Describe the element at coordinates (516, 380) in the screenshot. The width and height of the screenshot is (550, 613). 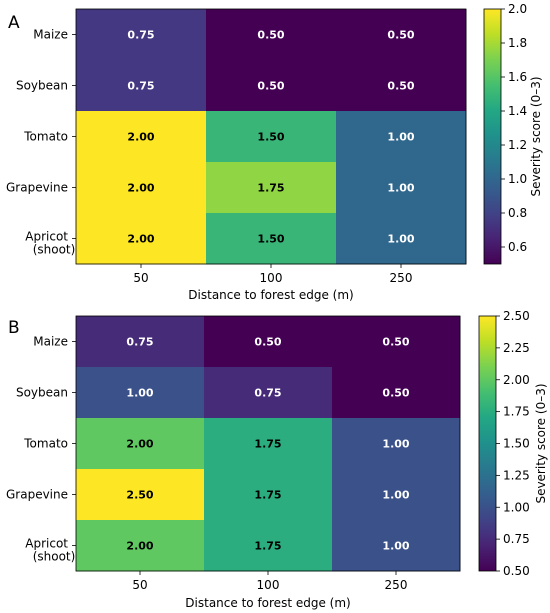
I see `colorbar-tick-label: 2.00` at that location.